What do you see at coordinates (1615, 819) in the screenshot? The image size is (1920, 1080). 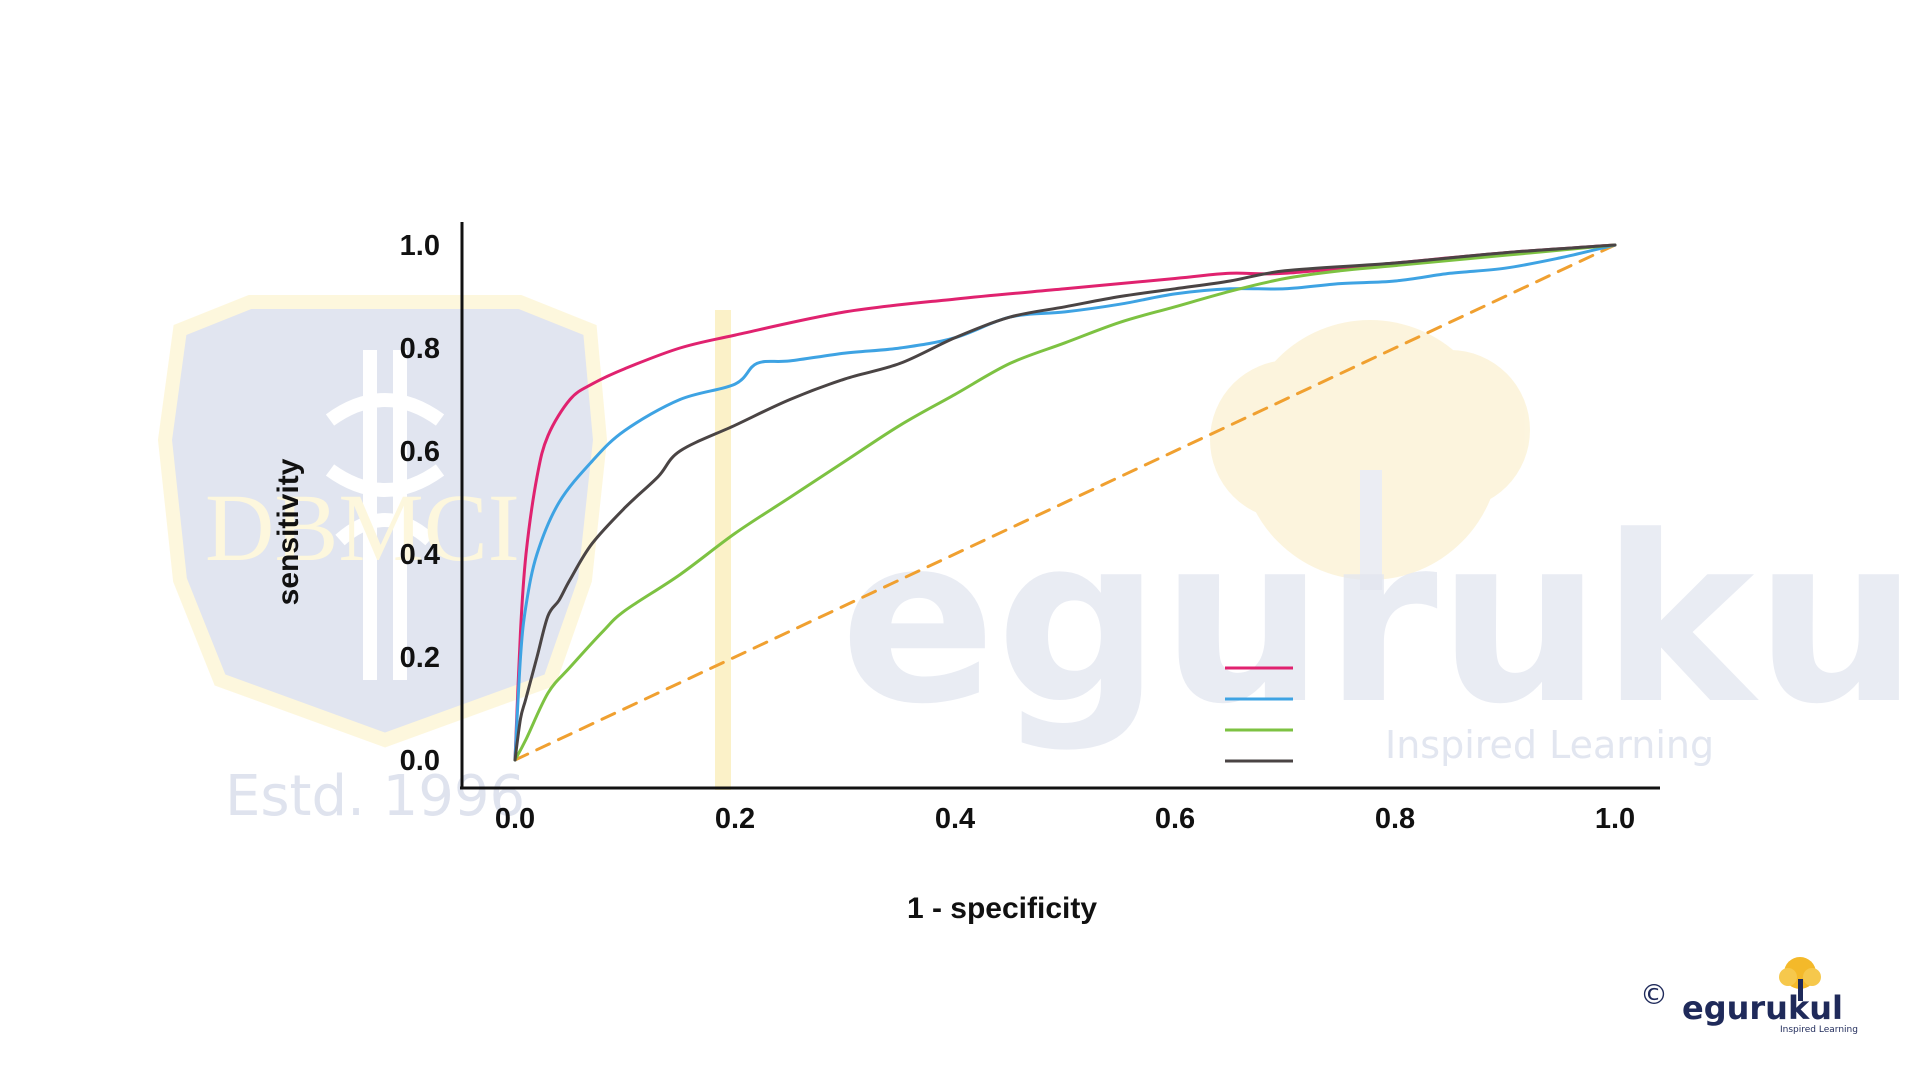 I see `x-tick-label: 1.0` at bounding box center [1615, 819].